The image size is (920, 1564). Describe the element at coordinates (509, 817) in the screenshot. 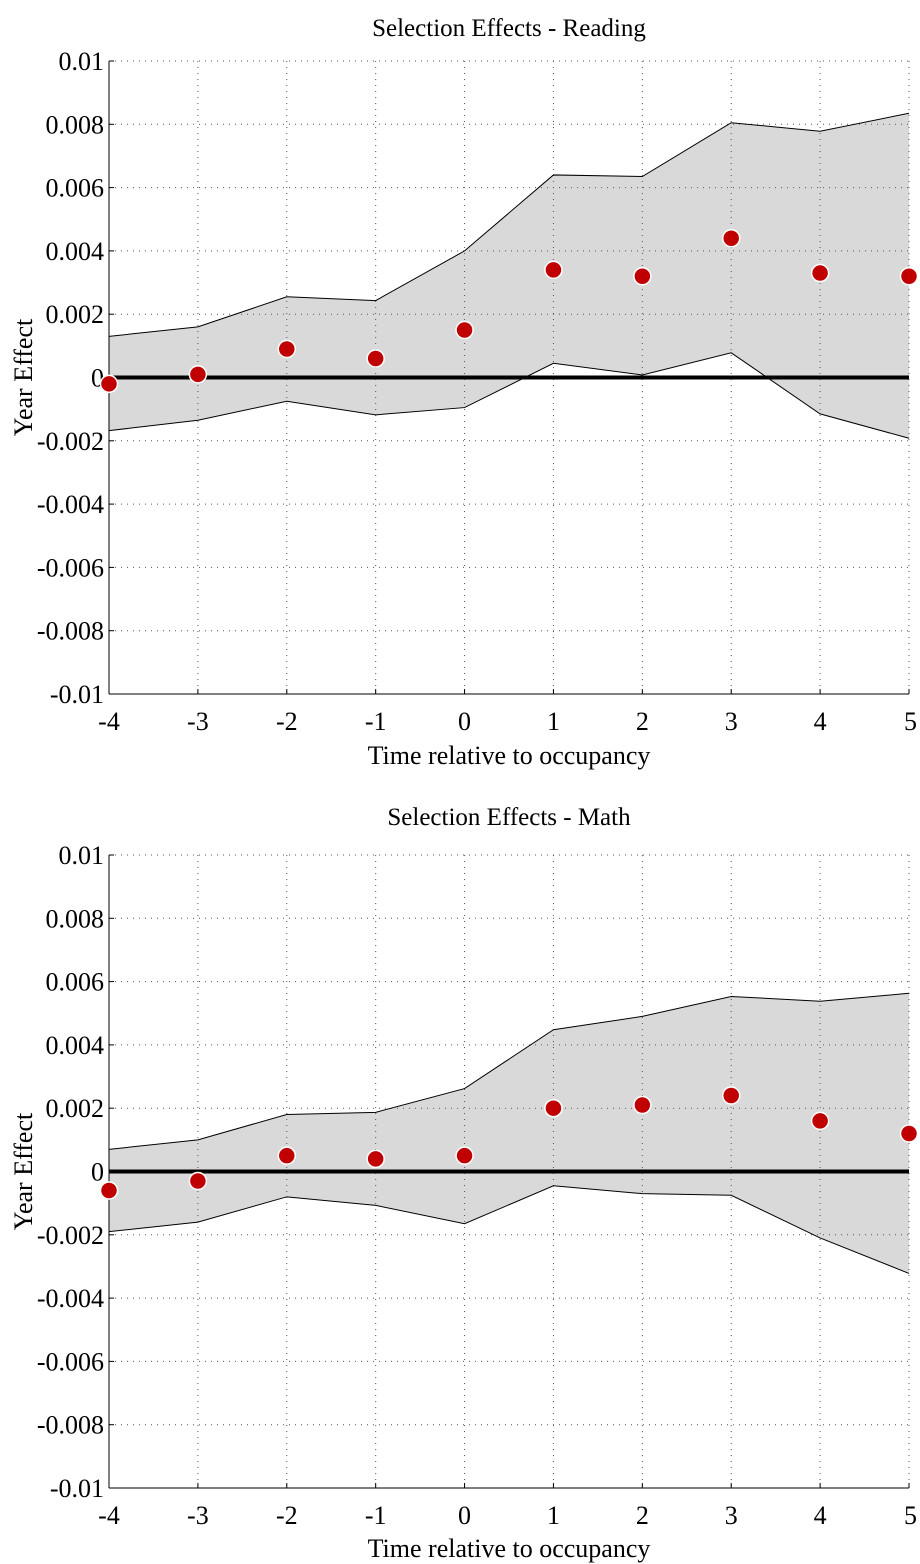

I see `chart-title: Selection Effects - Math` at that location.